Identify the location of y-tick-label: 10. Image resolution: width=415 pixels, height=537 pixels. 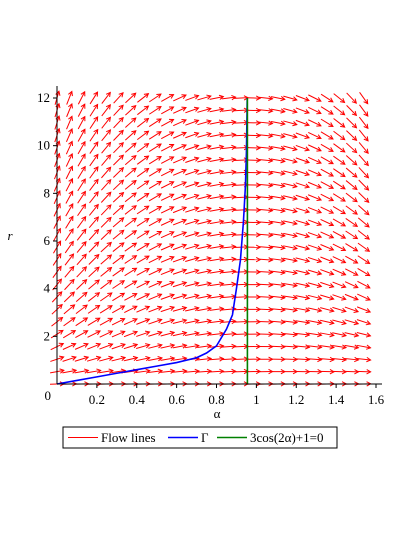
(43, 145).